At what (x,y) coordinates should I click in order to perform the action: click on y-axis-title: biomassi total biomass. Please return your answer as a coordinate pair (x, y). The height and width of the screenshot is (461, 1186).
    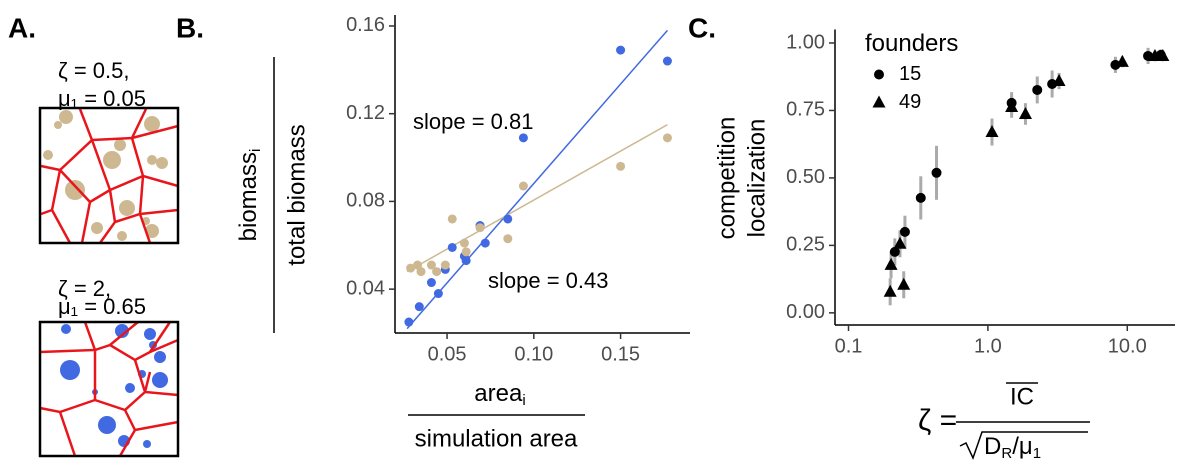
    Looking at the image, I should click on (272, 195).